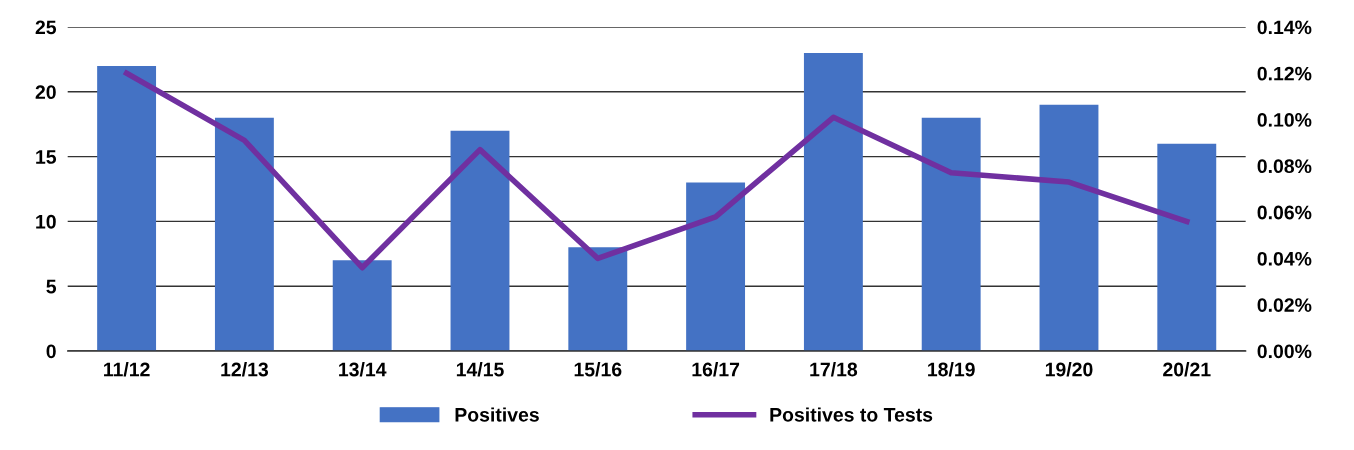 This screenshot has width=1354, height=450. What do you see at coordinates (851, 414) in the screenshot?
I see `legend-label: Positives to Tests` at bounding box center [851, 414].